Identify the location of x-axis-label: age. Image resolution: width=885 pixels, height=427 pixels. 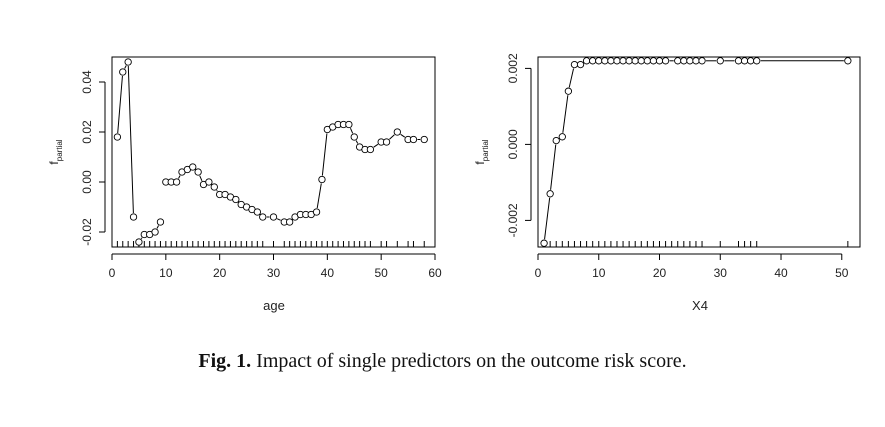
(274, 305).